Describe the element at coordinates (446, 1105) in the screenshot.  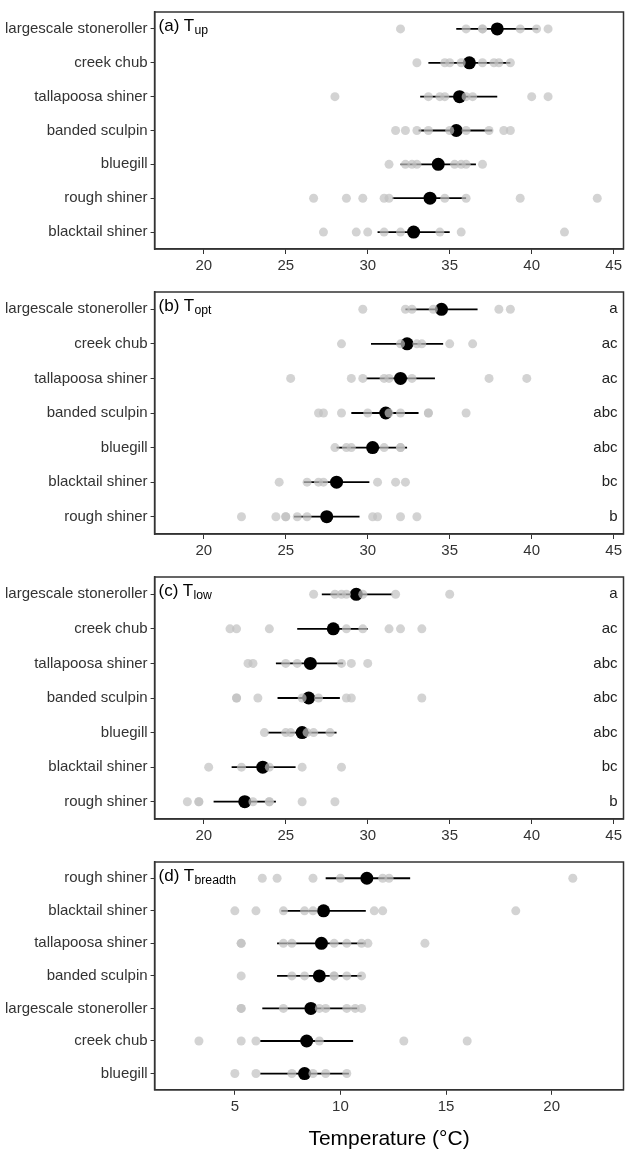
I see `x-tick-label: 15` at that location.